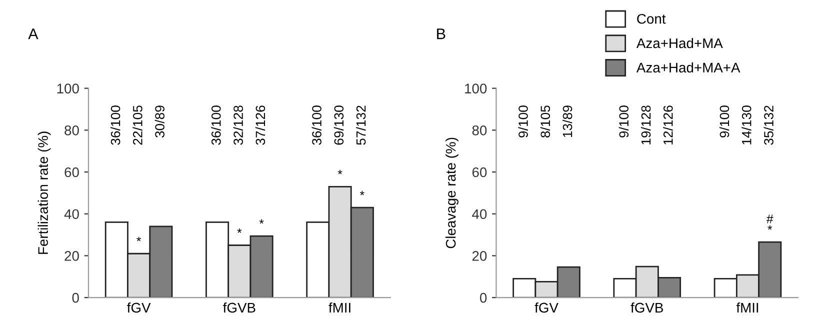 This screenshot has height=327, width=827. Describe the element at coordinates (339, 125) in the screenshot. I see `annotation: 69/130` at that location.